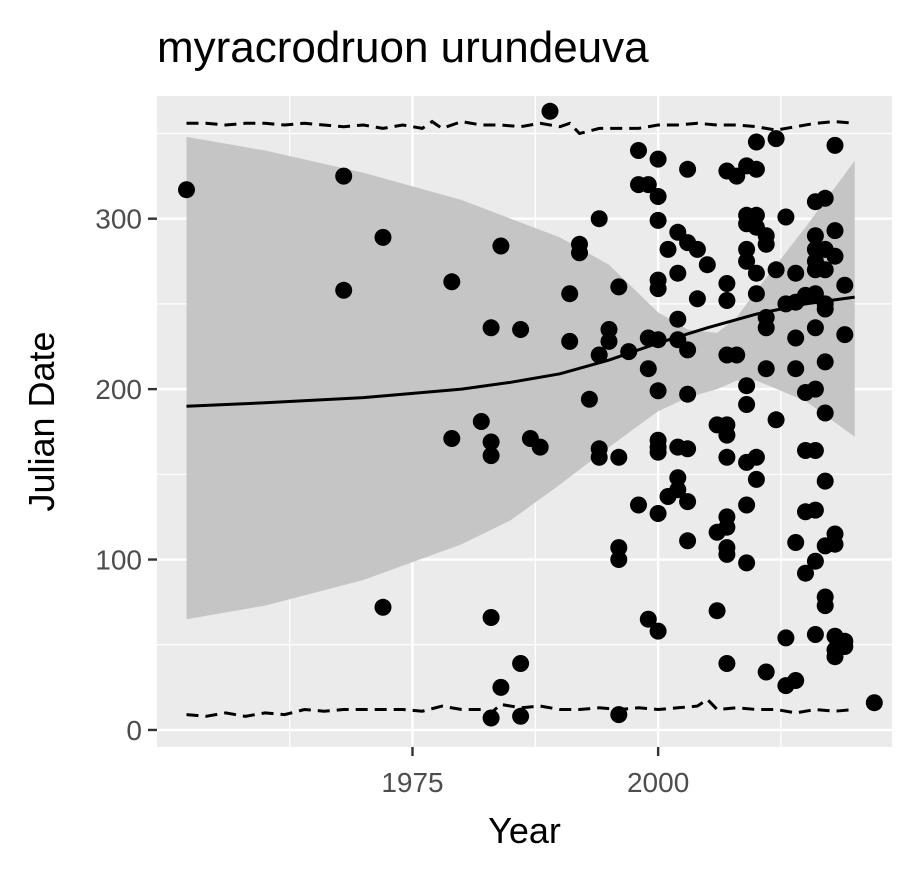 This screenshot has width=915, height=877. Describe the element at coordinates (535, 772) in the screenshot. I see `x-axis: 1975 2000` at that location.